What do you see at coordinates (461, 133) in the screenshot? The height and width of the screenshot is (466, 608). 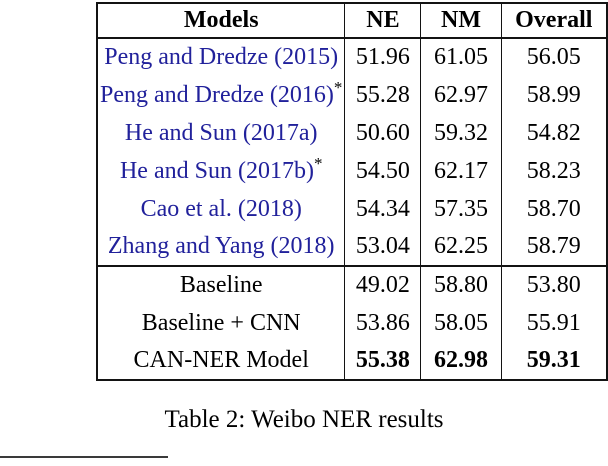 I see `nm-value: 59.32` at bounding box center [461, 133].